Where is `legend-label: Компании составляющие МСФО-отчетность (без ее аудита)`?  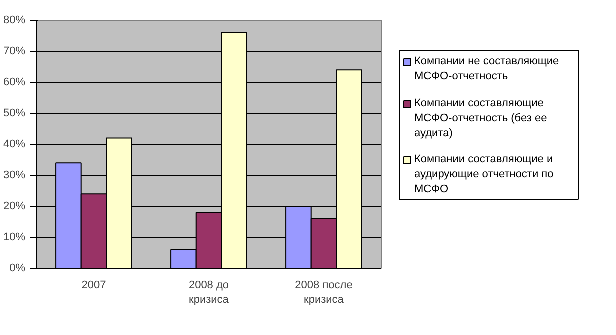
legend-label: Компании составляющие МСФО-отчетность (без ее аудита) is located at coordinates (481, 119).